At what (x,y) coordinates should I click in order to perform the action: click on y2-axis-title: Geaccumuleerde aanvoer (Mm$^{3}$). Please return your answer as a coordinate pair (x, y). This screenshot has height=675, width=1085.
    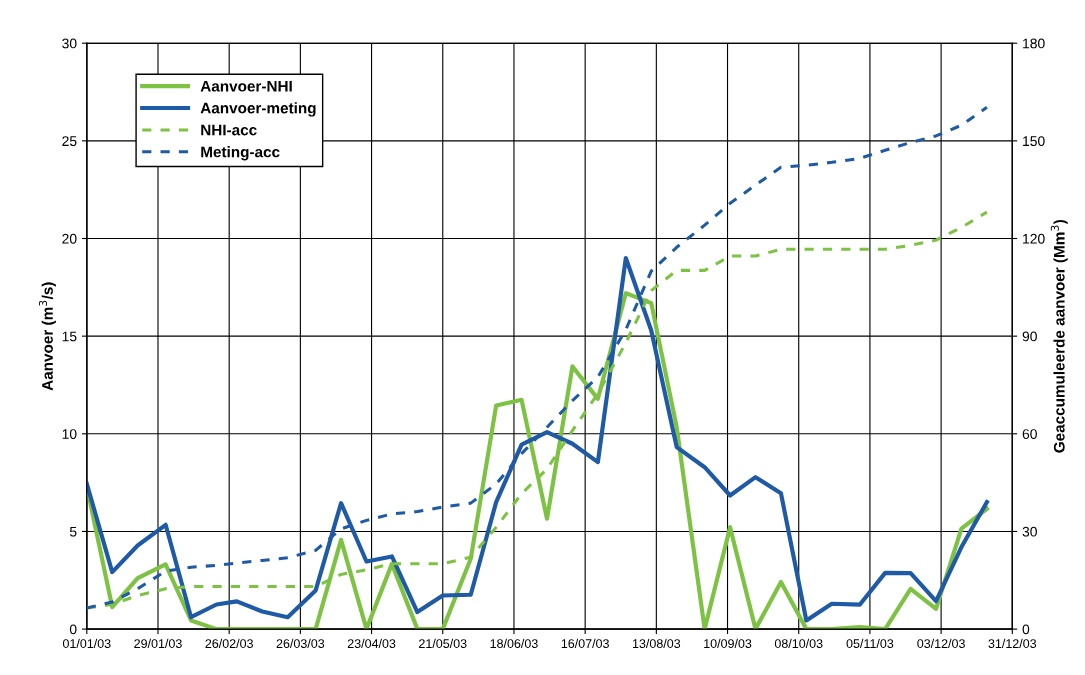
    Looking at the image, I should click on (1059, 336).